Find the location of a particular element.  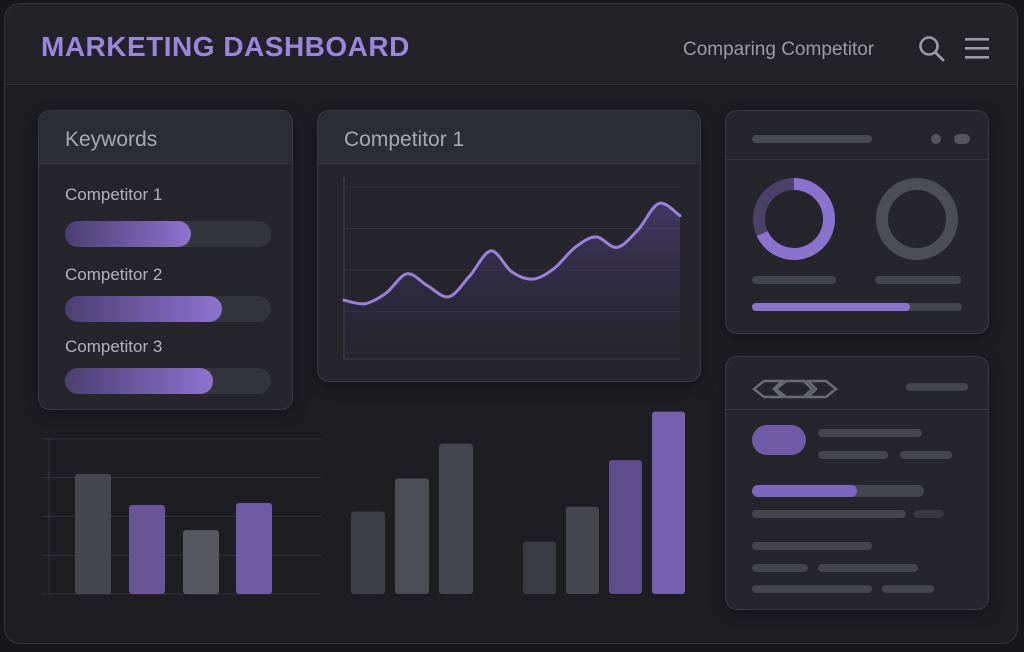

donut-right-ring is located at coordinates (917, 219).